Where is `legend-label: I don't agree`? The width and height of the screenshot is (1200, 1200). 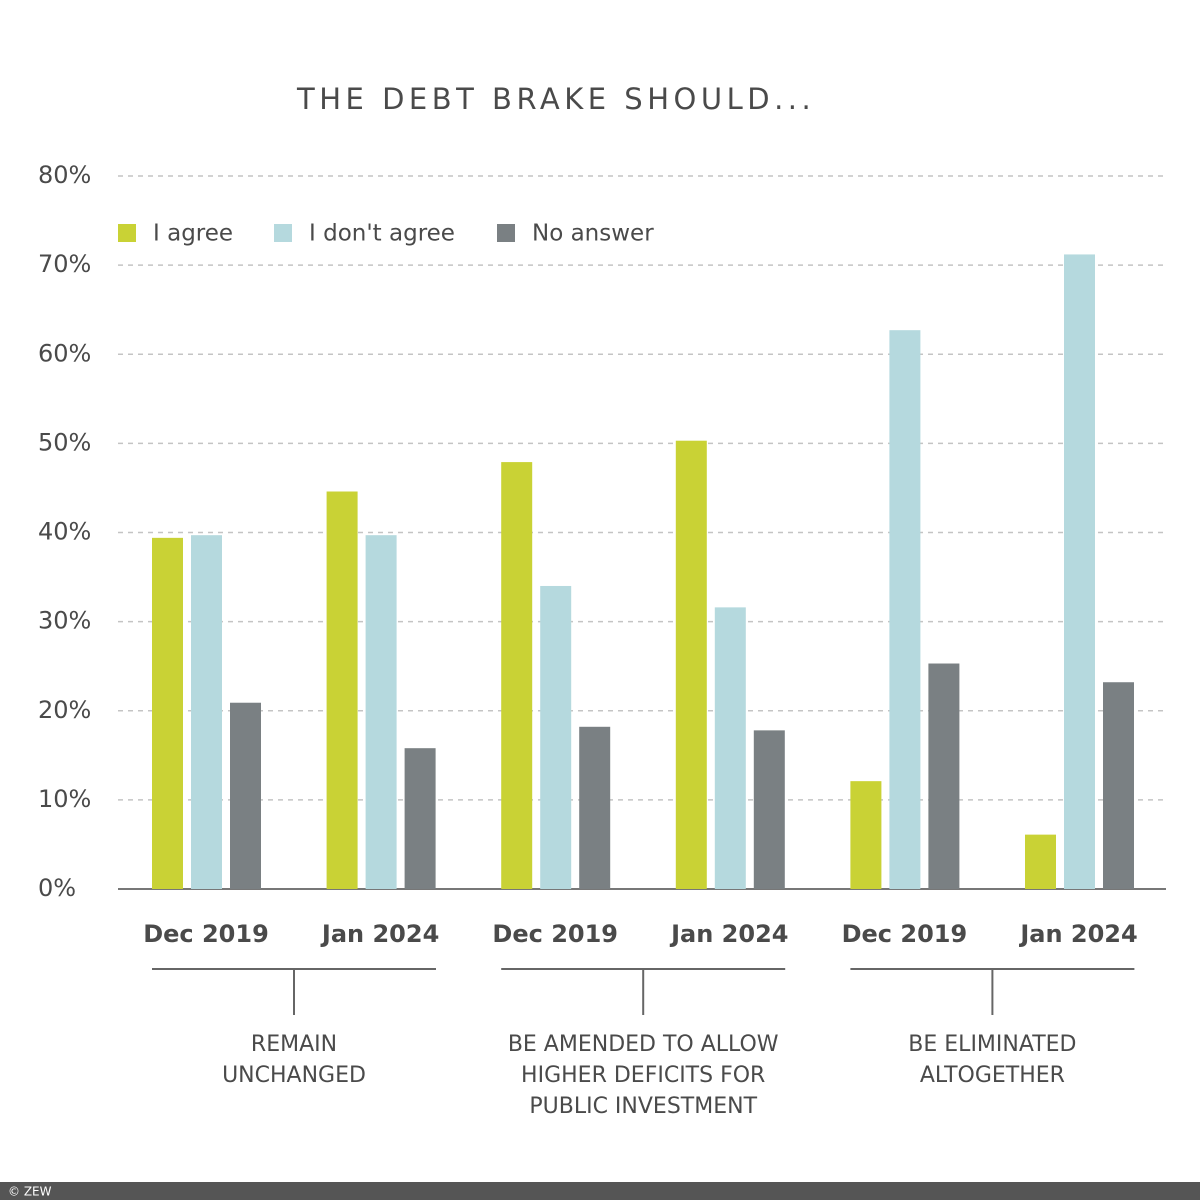 legend-label: I don't agree is located at coordinates (382, 234).